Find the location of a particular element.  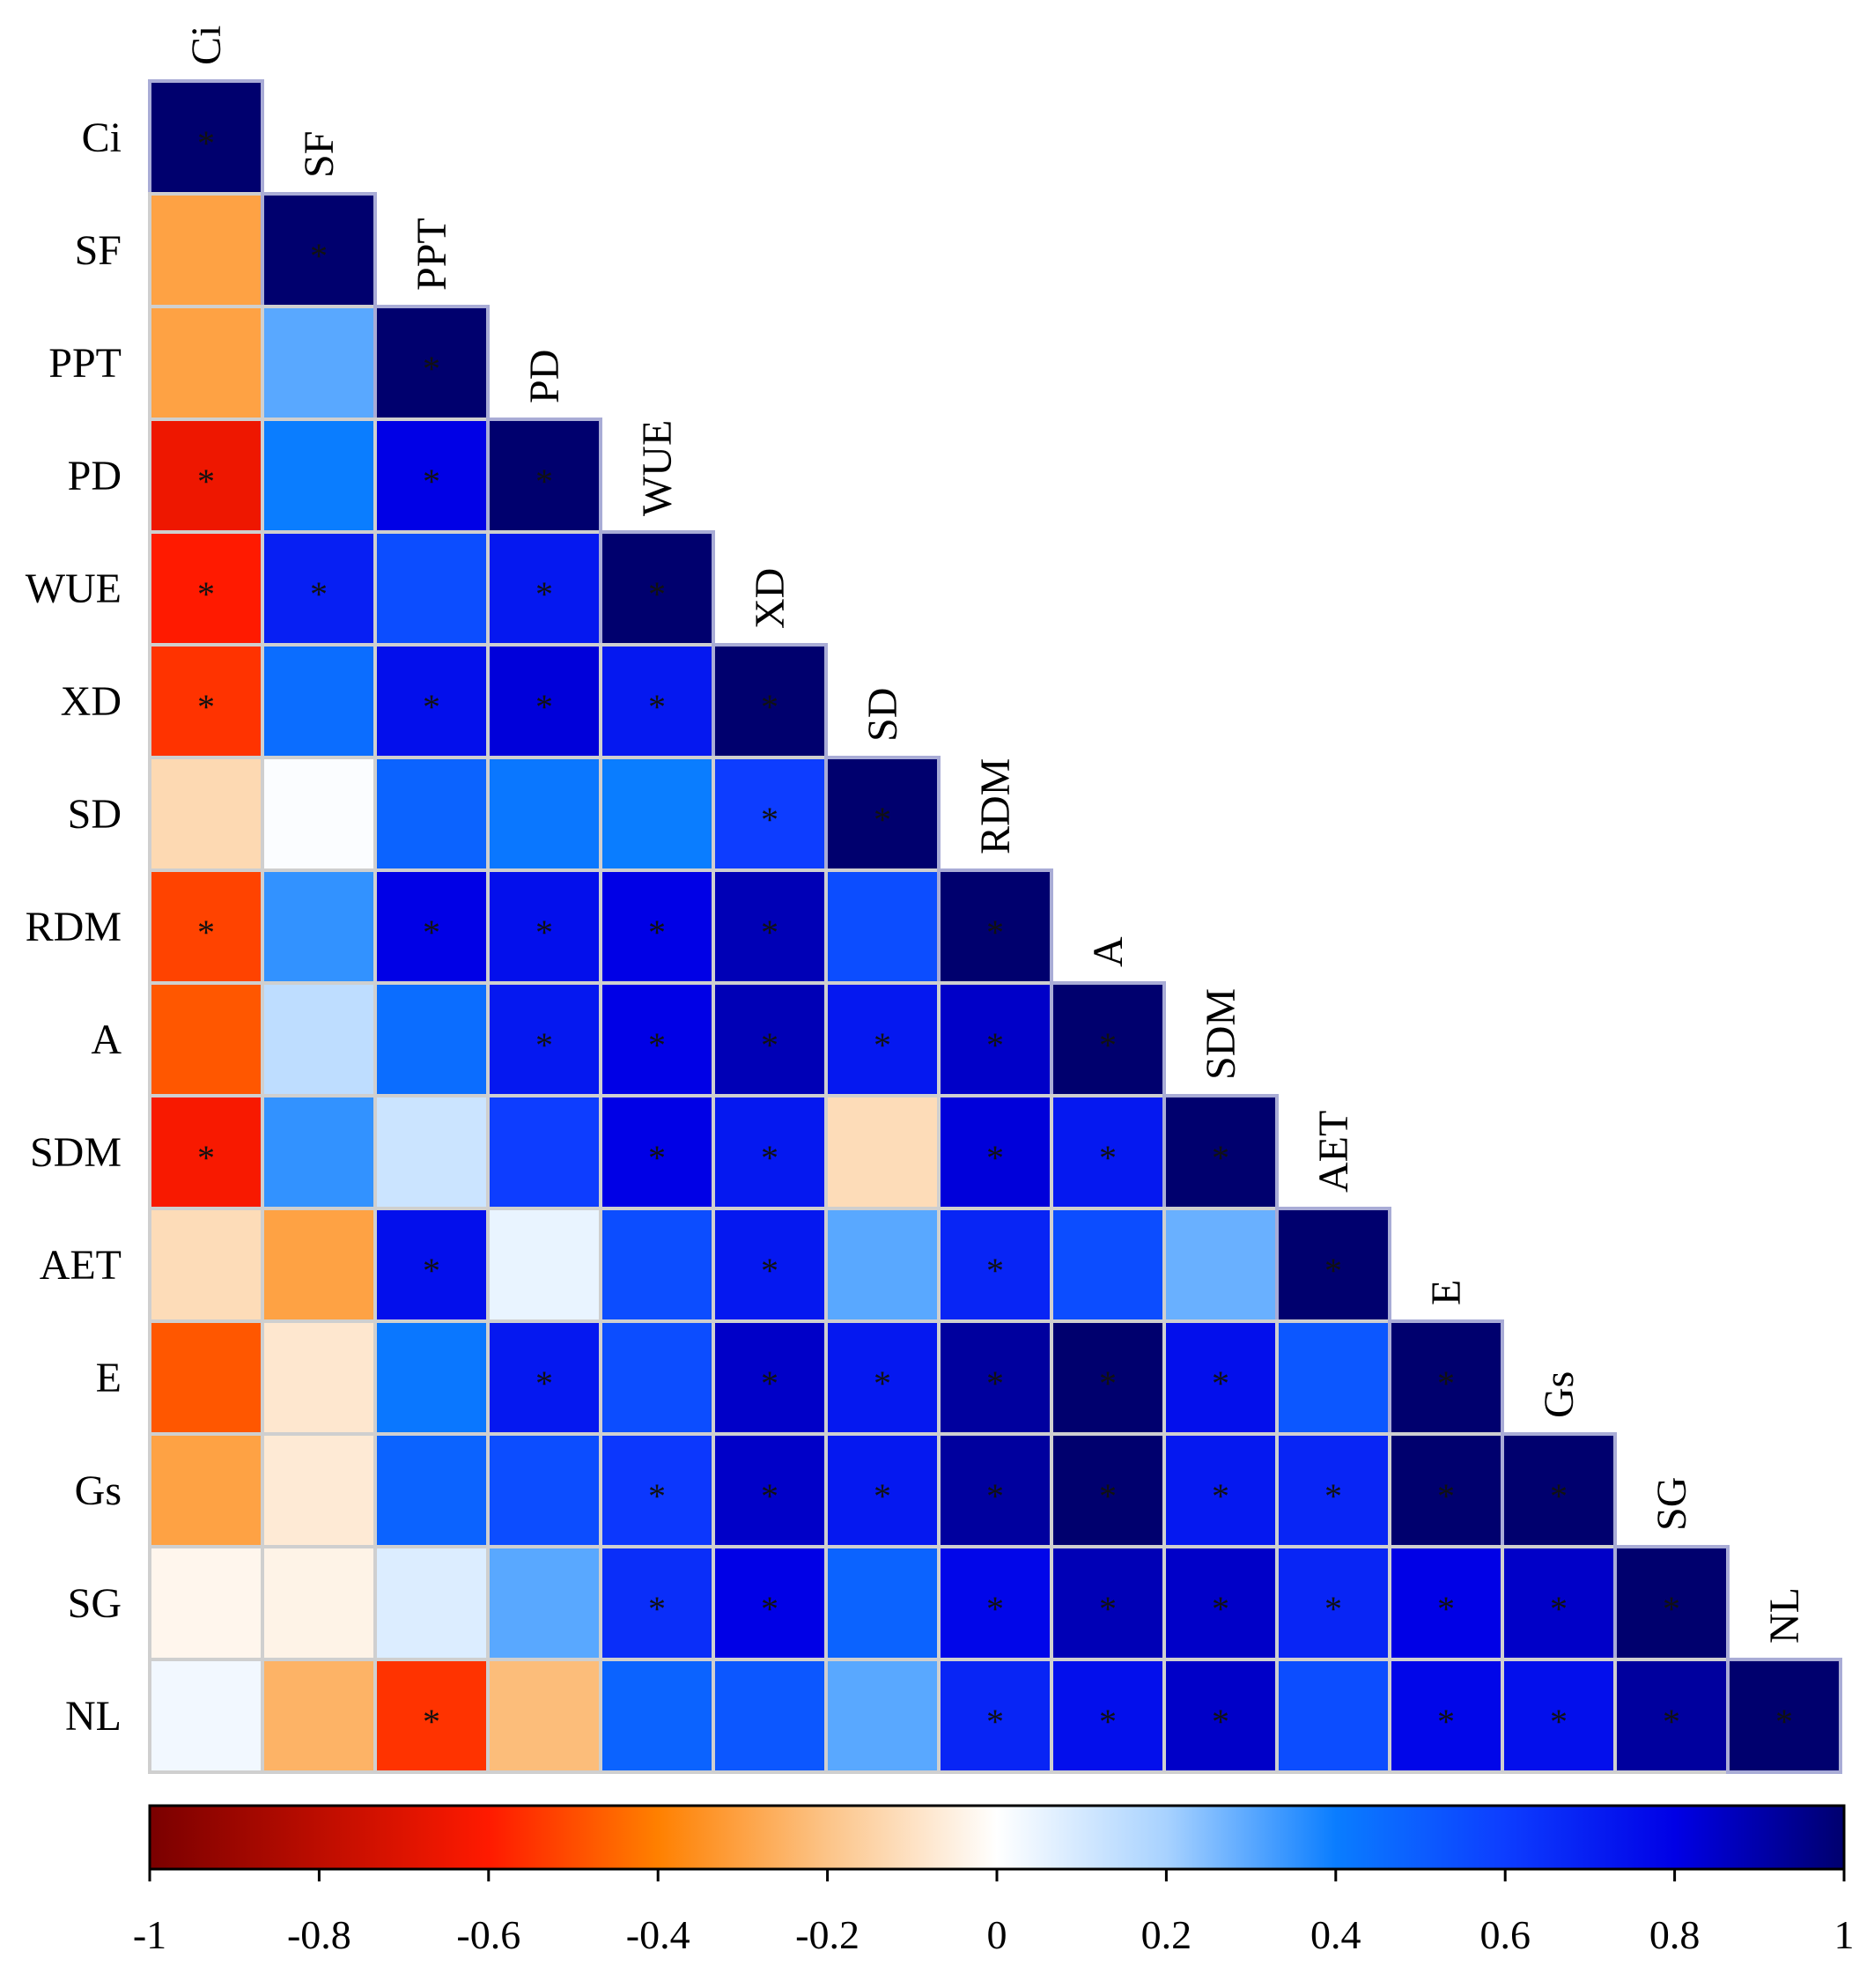

cell-SD-PPT is located at coordinates (431, 814).